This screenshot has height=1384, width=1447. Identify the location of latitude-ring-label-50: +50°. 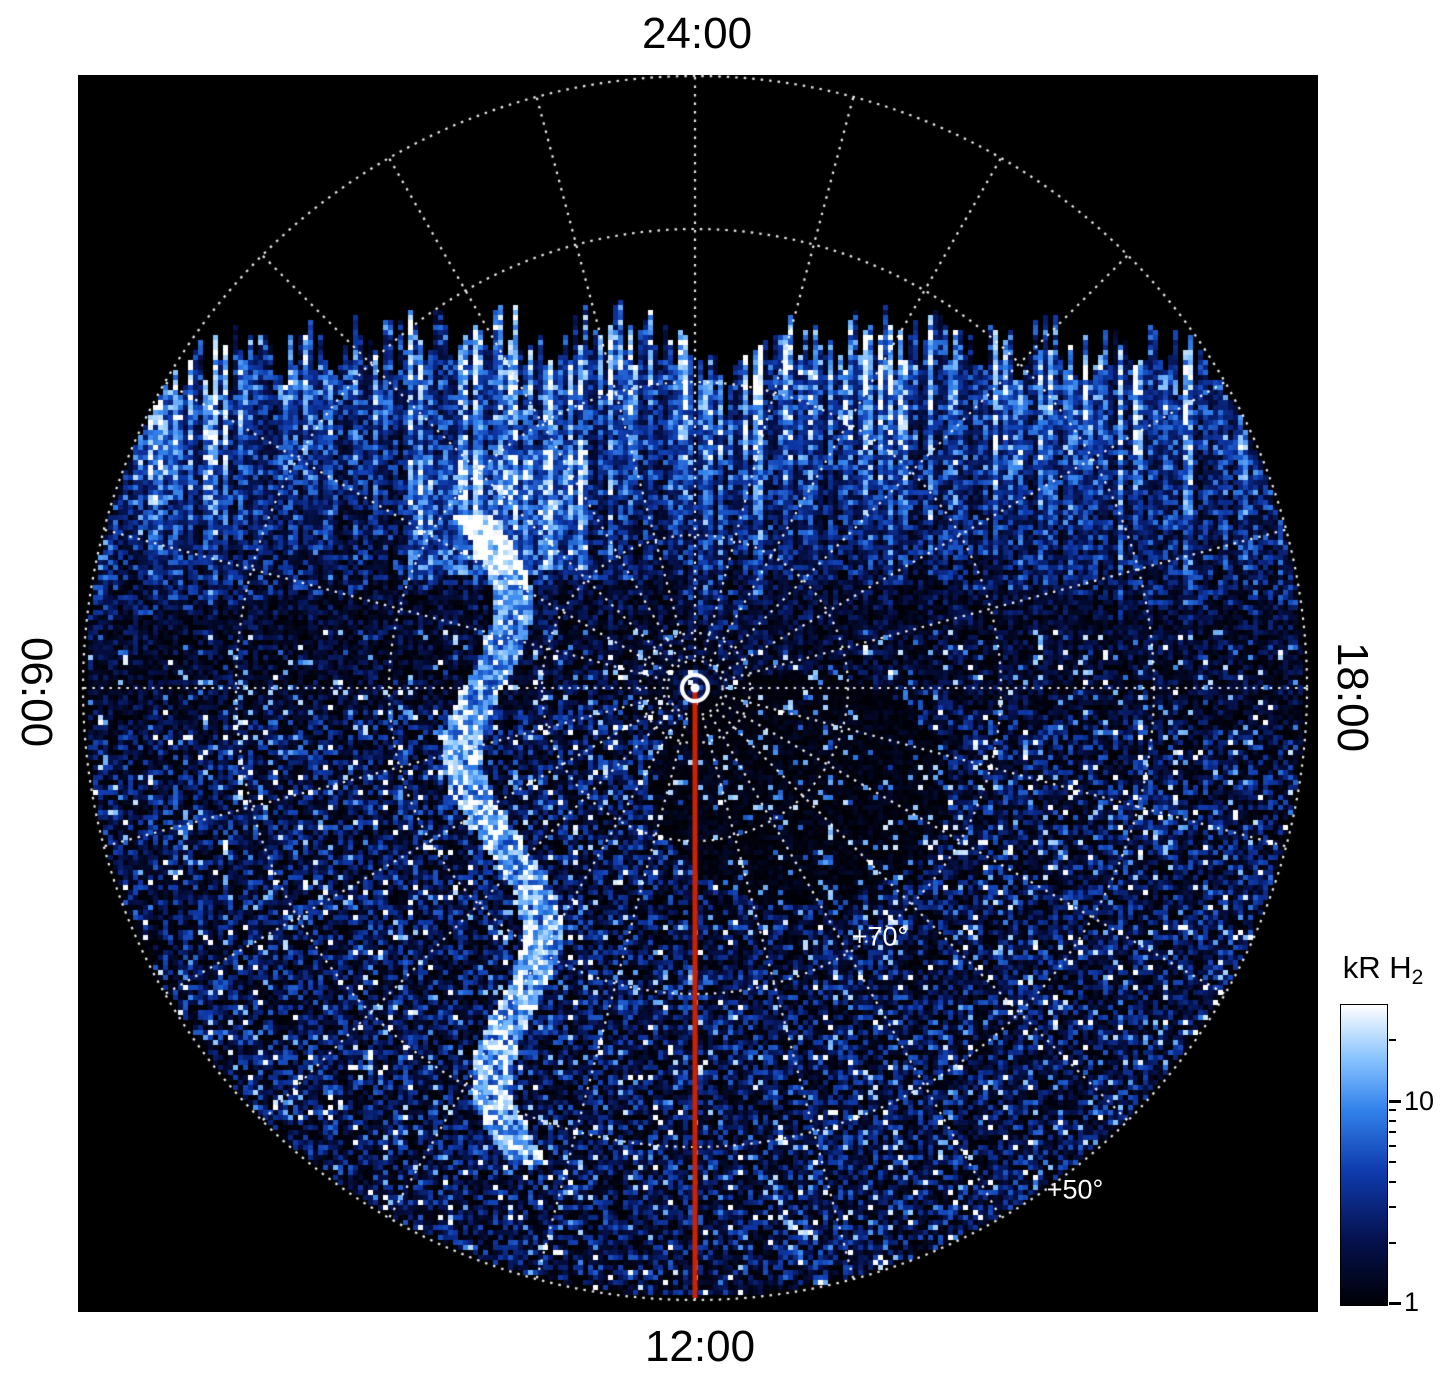
(1075, 1189).